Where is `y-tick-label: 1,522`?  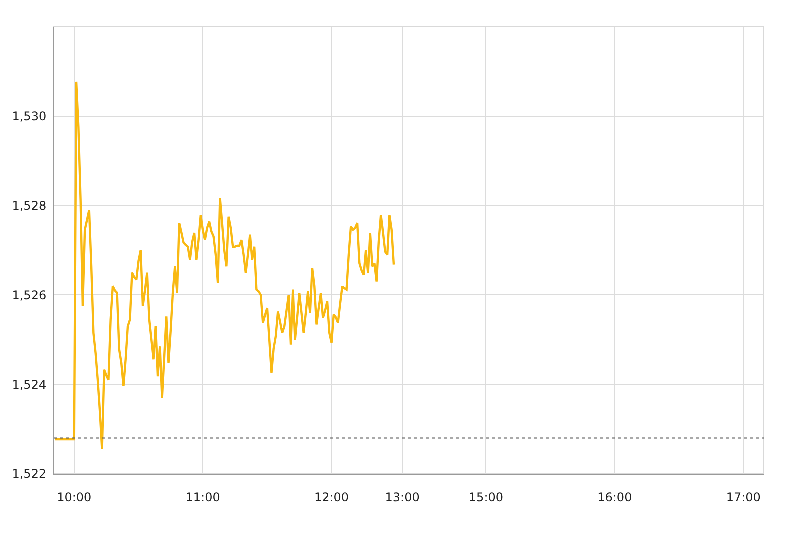 y-tick-label: 1,522 is located at coordinates (29, 474).